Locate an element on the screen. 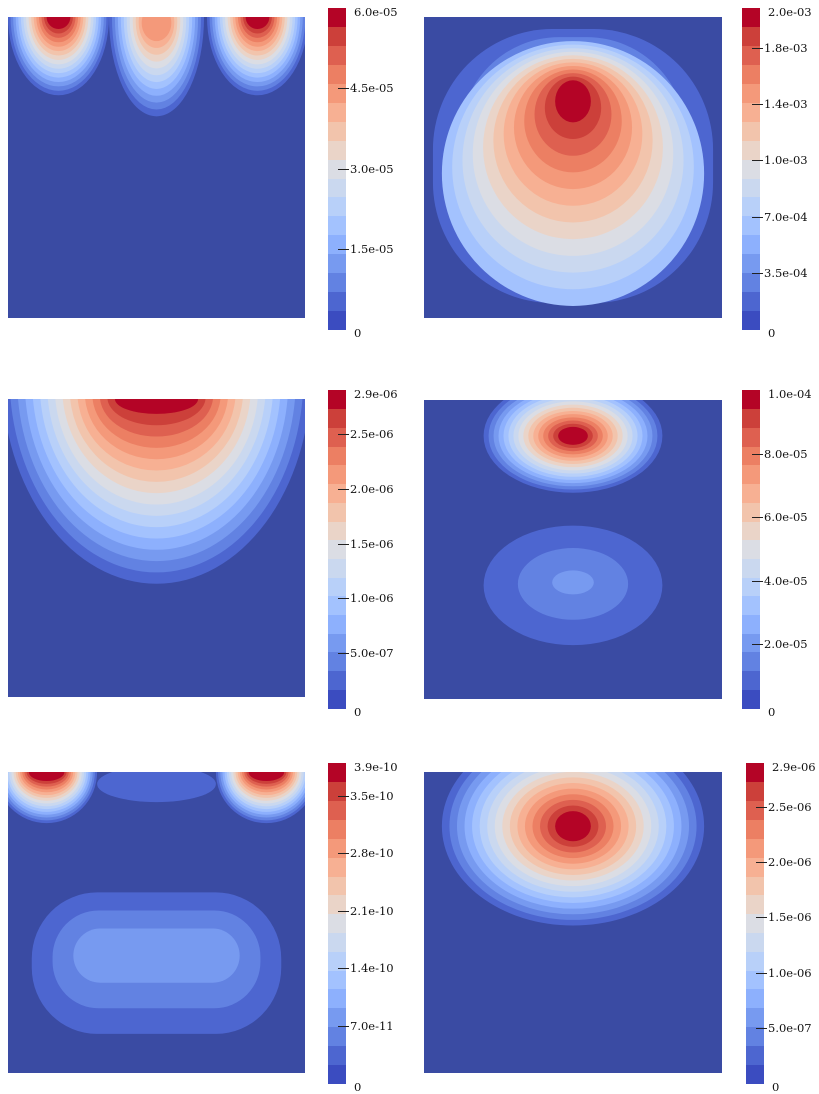 This screenshot has width=819, height=1094. colorbar-tick-label: 1.0e-06 is located at coordinates (790, 972).